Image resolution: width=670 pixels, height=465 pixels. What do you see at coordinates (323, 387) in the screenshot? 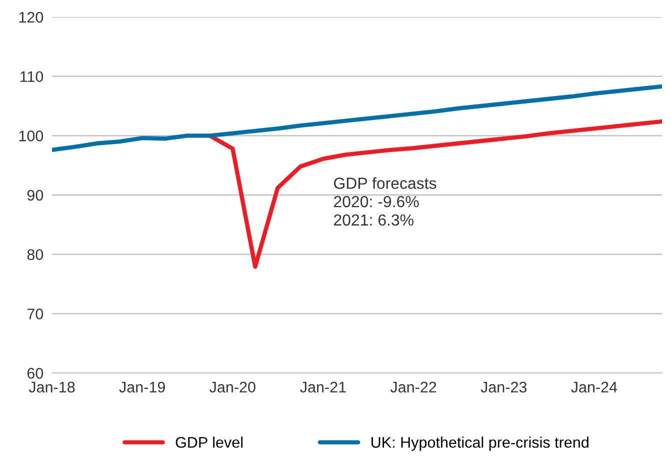
I see `x-tick-label: Jan-21` at bounding box center [323, 387].